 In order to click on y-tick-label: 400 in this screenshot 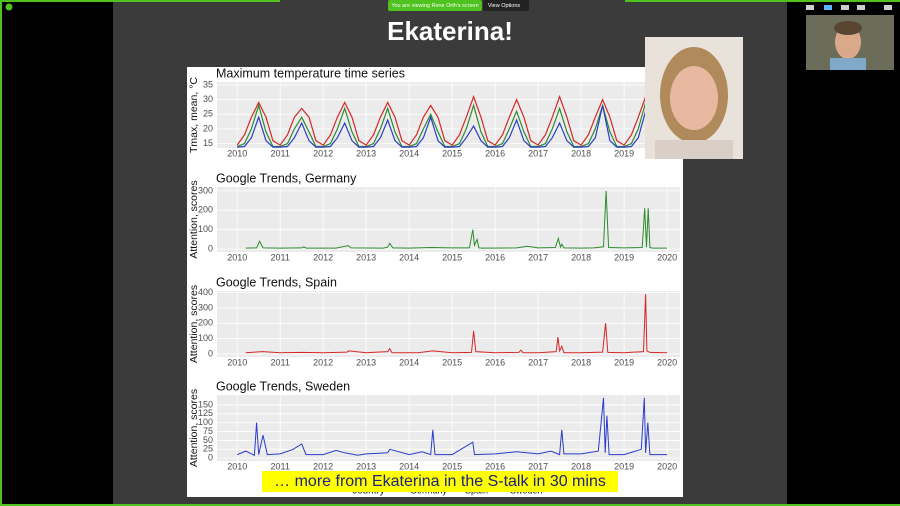, I will do `click(205, 292)`.